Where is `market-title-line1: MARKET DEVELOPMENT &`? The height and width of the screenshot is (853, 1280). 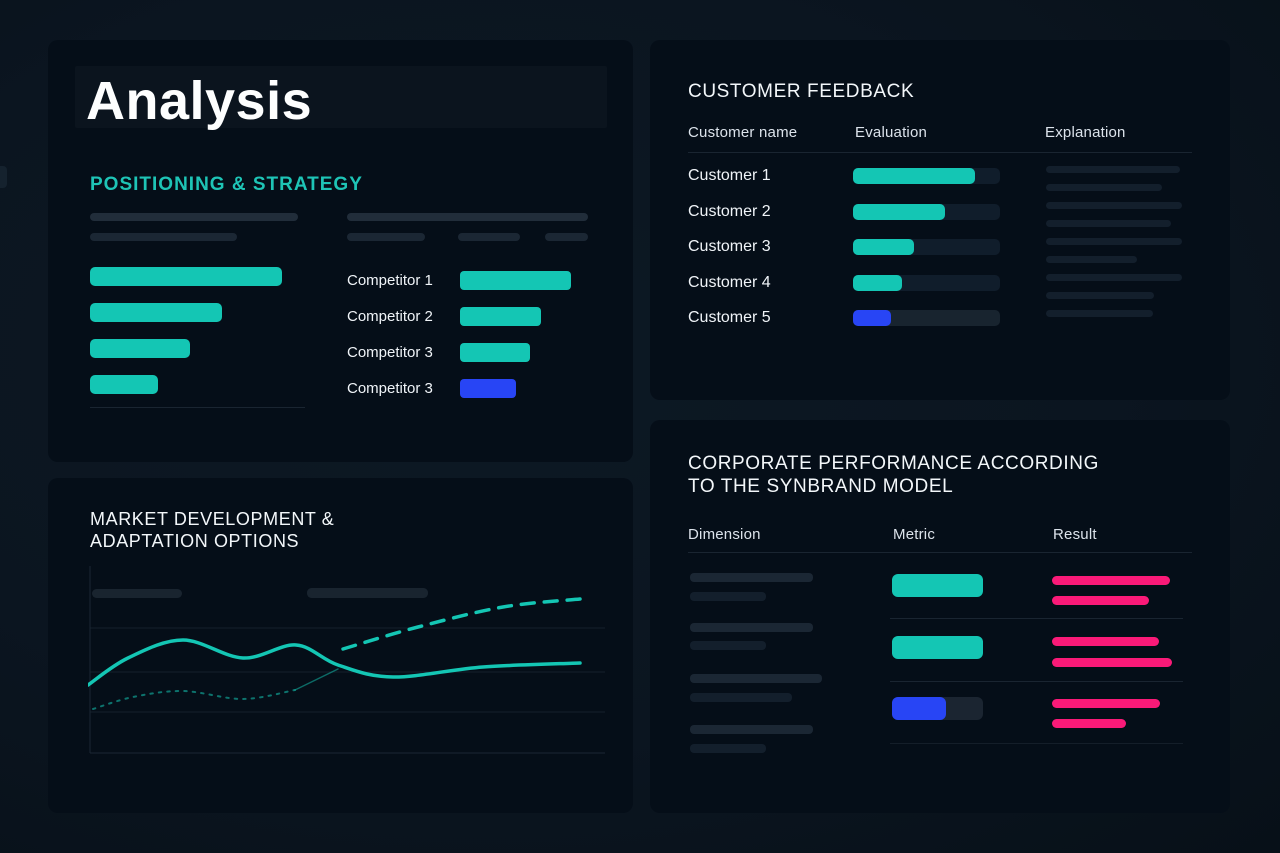
market-title-line1: MARKET DEVELOPMENT & is located at coordinates (212, 519).